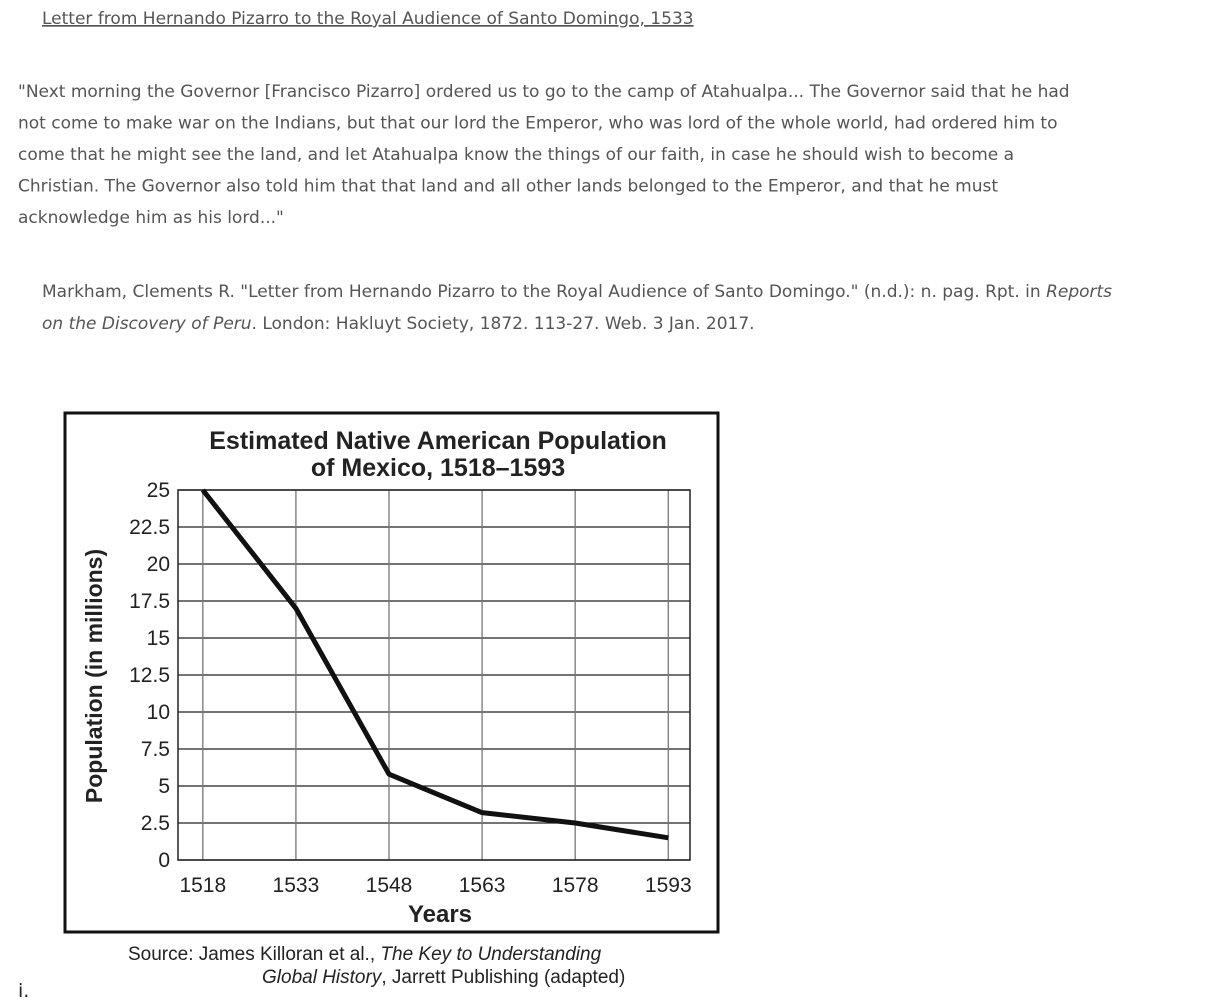 The height and width of the screenshot is (1001, 1206). What do you see at coordinates (164, 860) in the screenshot?
I see `y-tick-label: 0` at bounding box center [164, 860].